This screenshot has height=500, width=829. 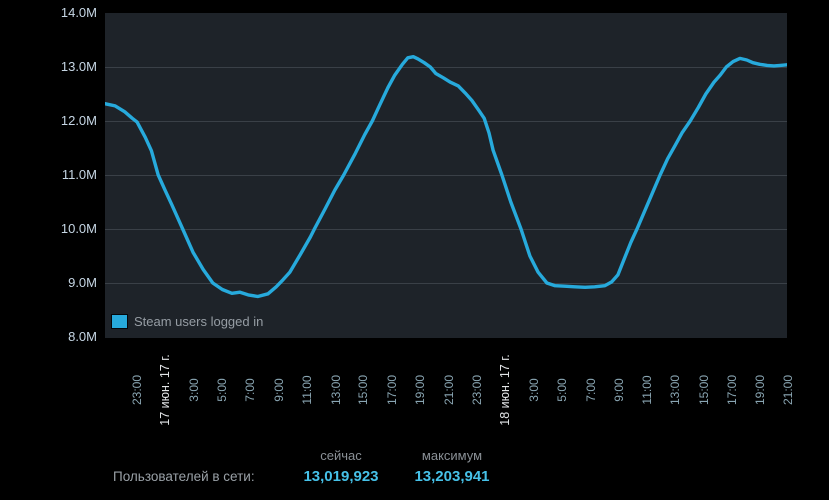 What do you see at coordinates (78, 228) in the screenshot?
I see `y-tick-label: 10.0M` at bounding box center [78, 228].